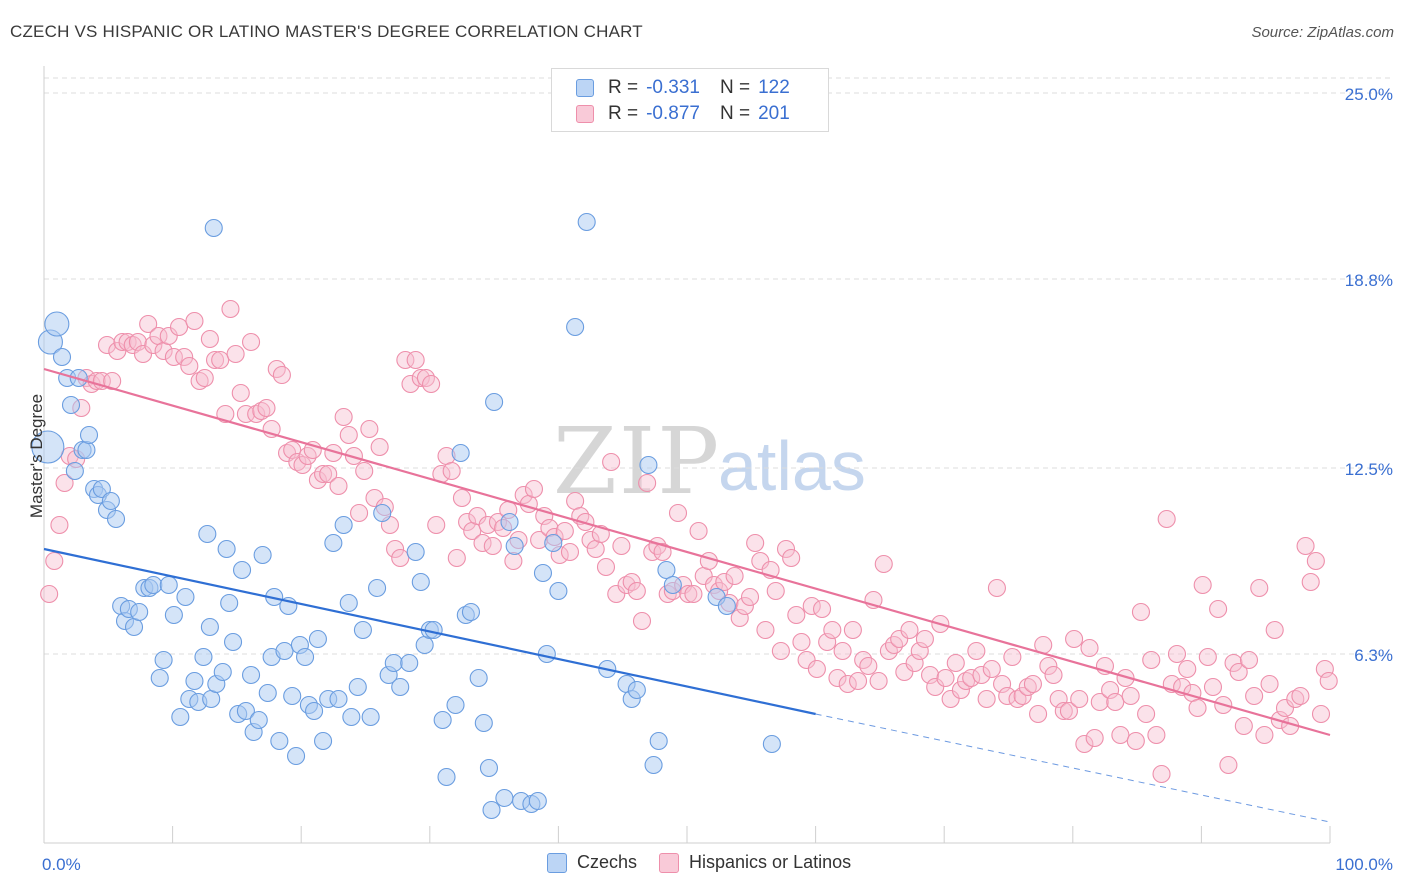  I want to click on hispanic-n-value: 201, so click(774, 113).